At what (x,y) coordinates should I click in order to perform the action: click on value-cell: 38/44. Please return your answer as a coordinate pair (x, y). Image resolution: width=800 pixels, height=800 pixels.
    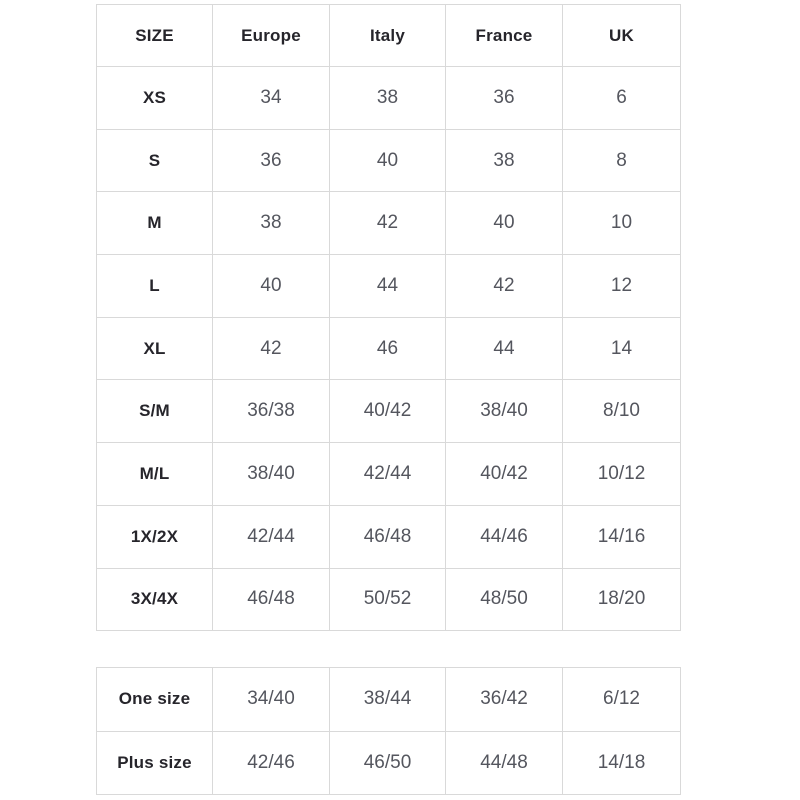
    Looking at the image, I should click on (387, 699).